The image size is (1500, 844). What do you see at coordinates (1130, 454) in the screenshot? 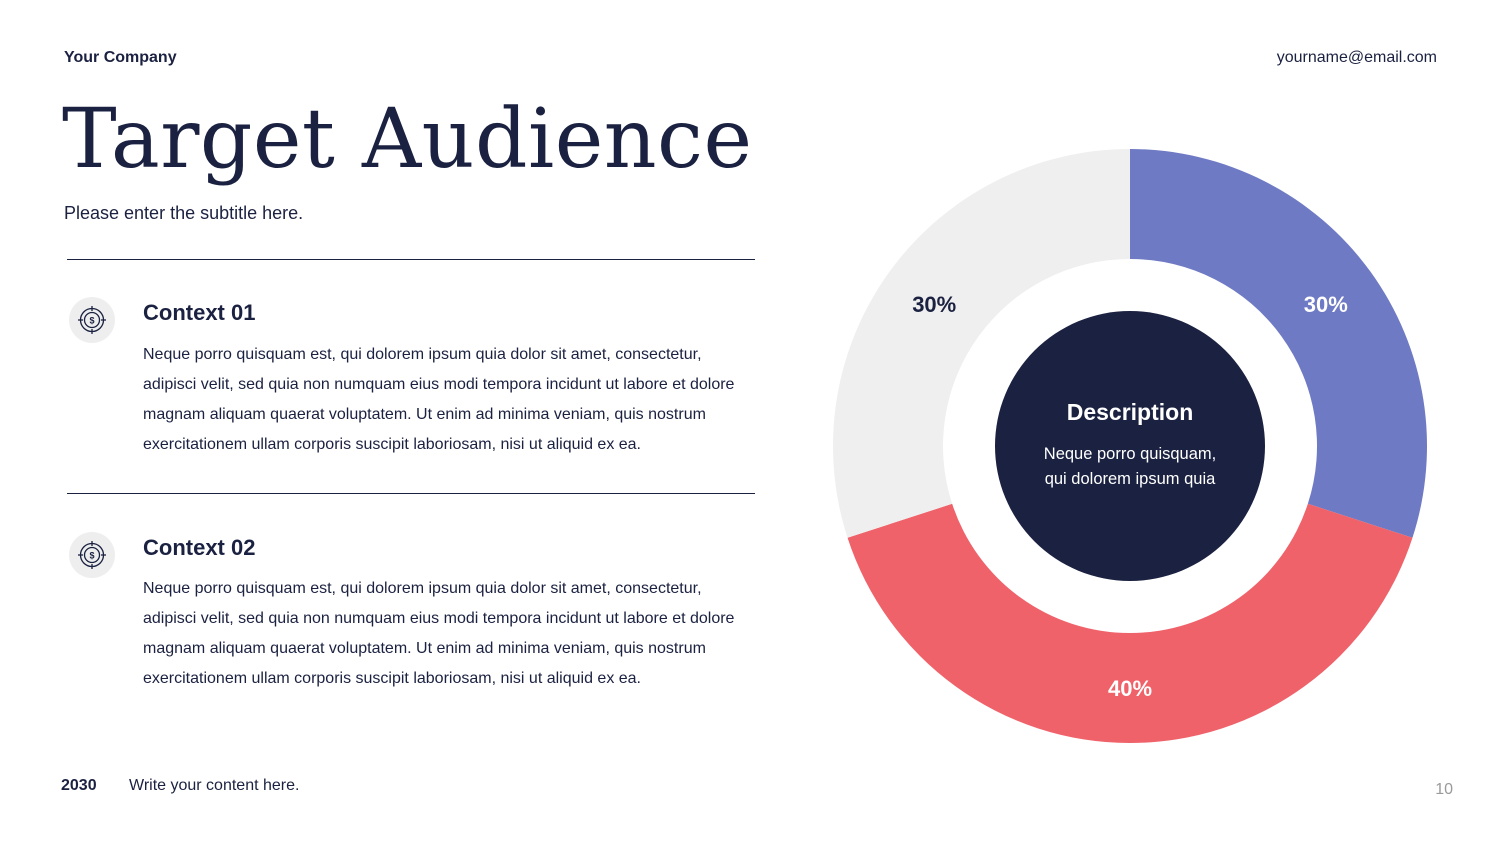
I see `center-line: Neque porro quisquam,` at bounding box center [1130, 454].